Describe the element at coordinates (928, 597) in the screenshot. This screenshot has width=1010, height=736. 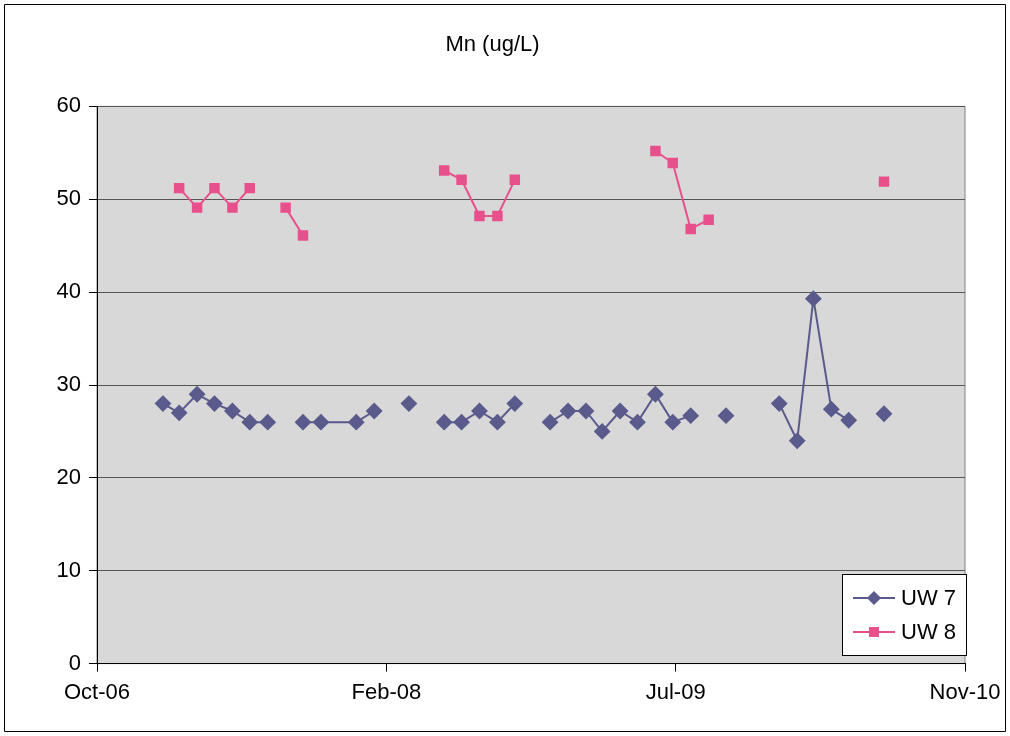
I see `legend-label: UW 7` at that location.